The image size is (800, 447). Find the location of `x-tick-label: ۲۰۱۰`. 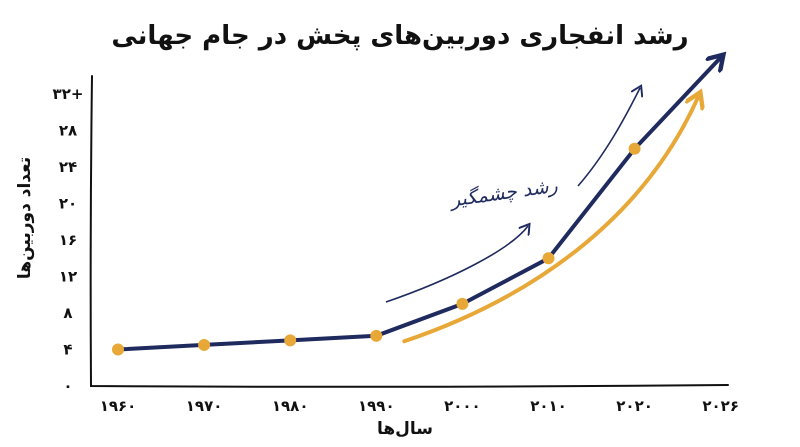

x-tick-label: ۲۰۱۰ is located at coordinates (548, 406).